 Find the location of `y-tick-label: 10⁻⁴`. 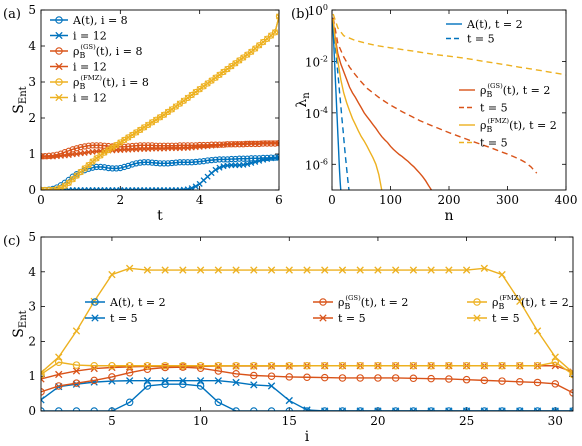

y-tick-label: 10⁻⁴ is located at coordinates (316, 113).